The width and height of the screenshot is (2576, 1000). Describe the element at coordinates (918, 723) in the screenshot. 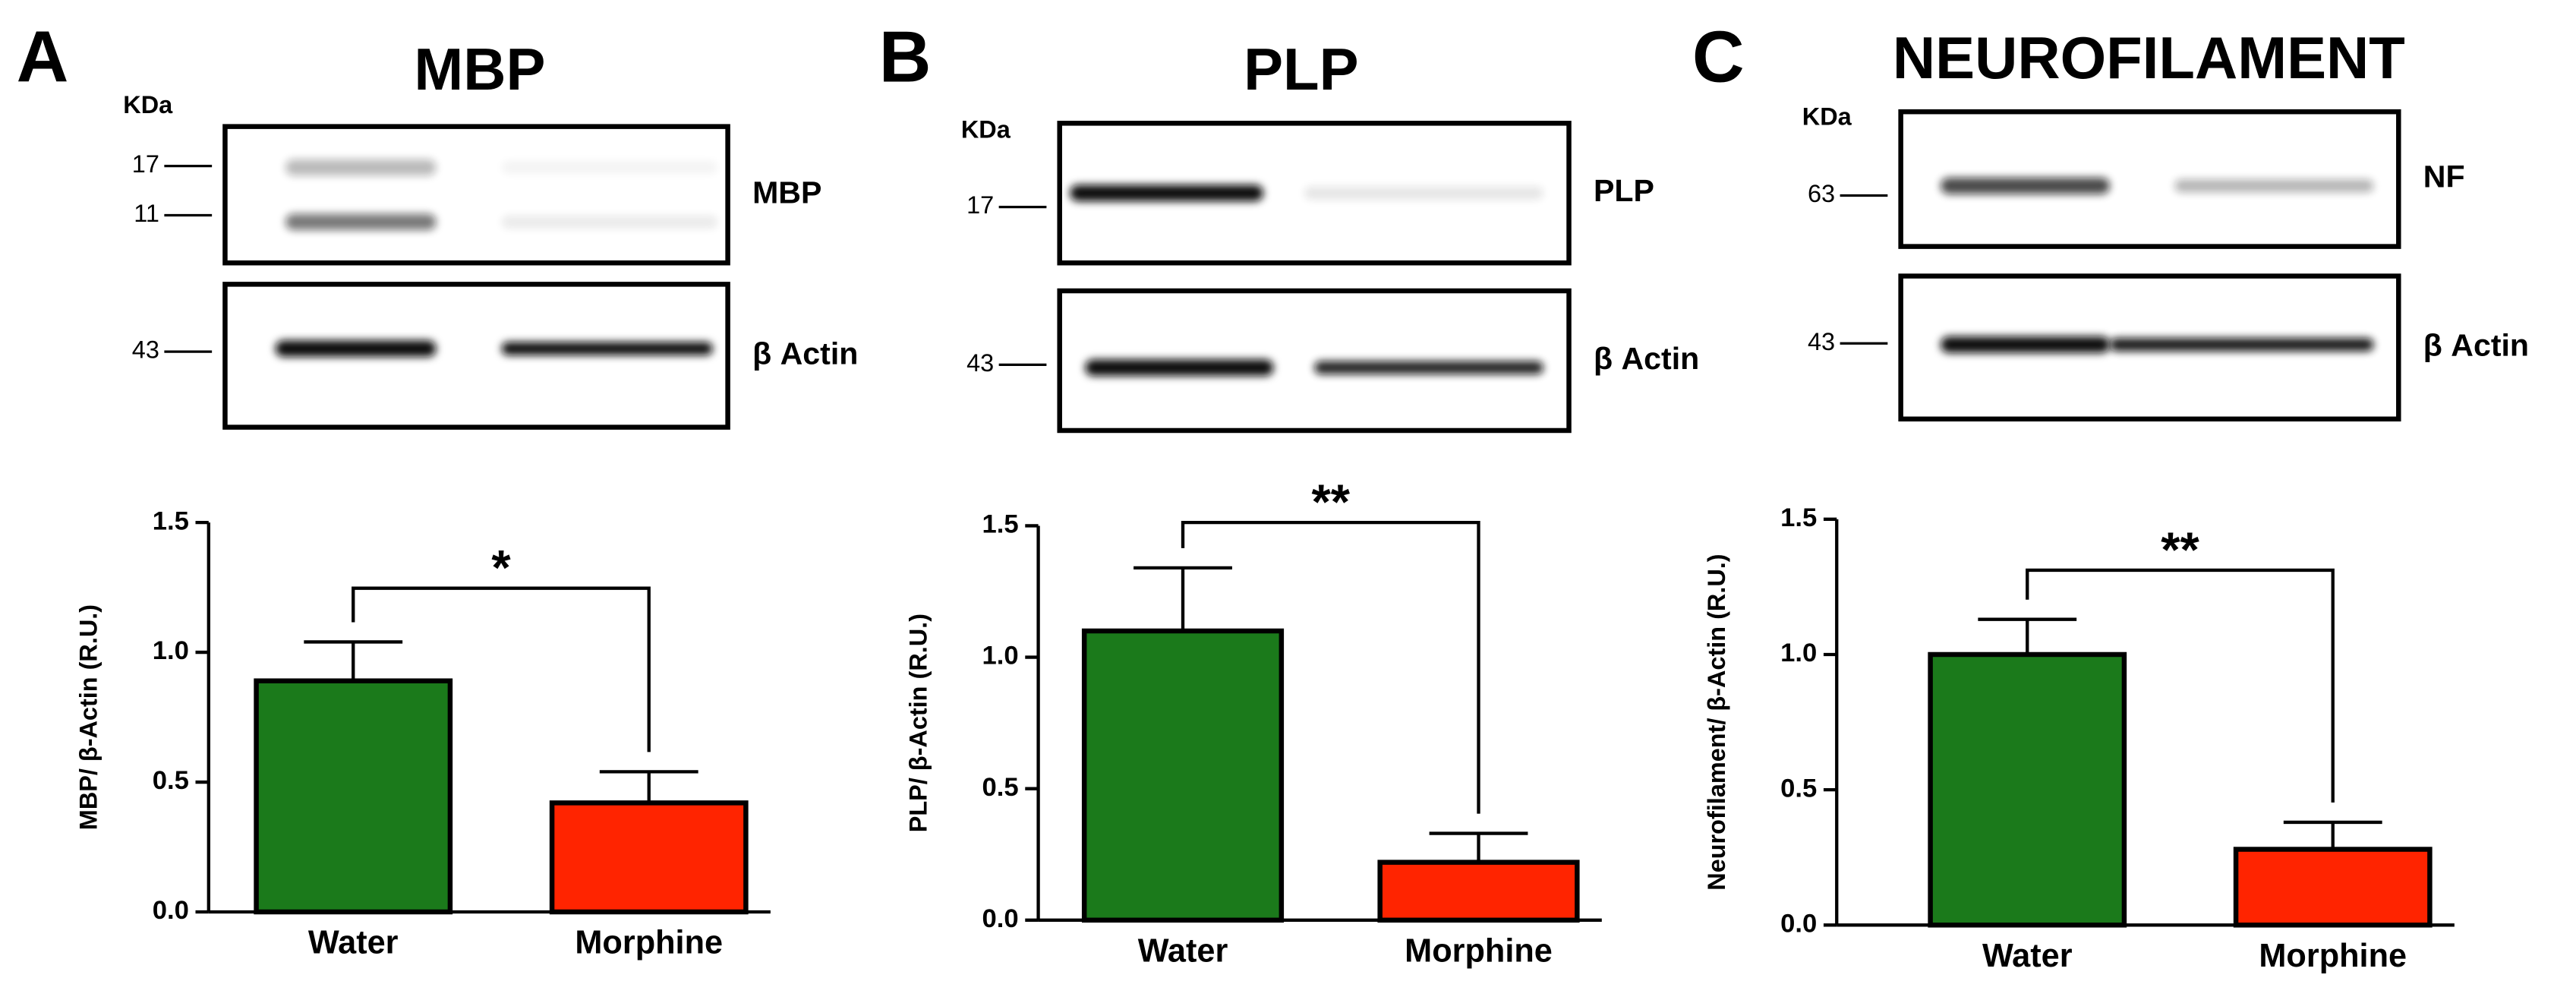

I see `y-axis-label: PLP/ β-Actin (R.U.)` at that location.